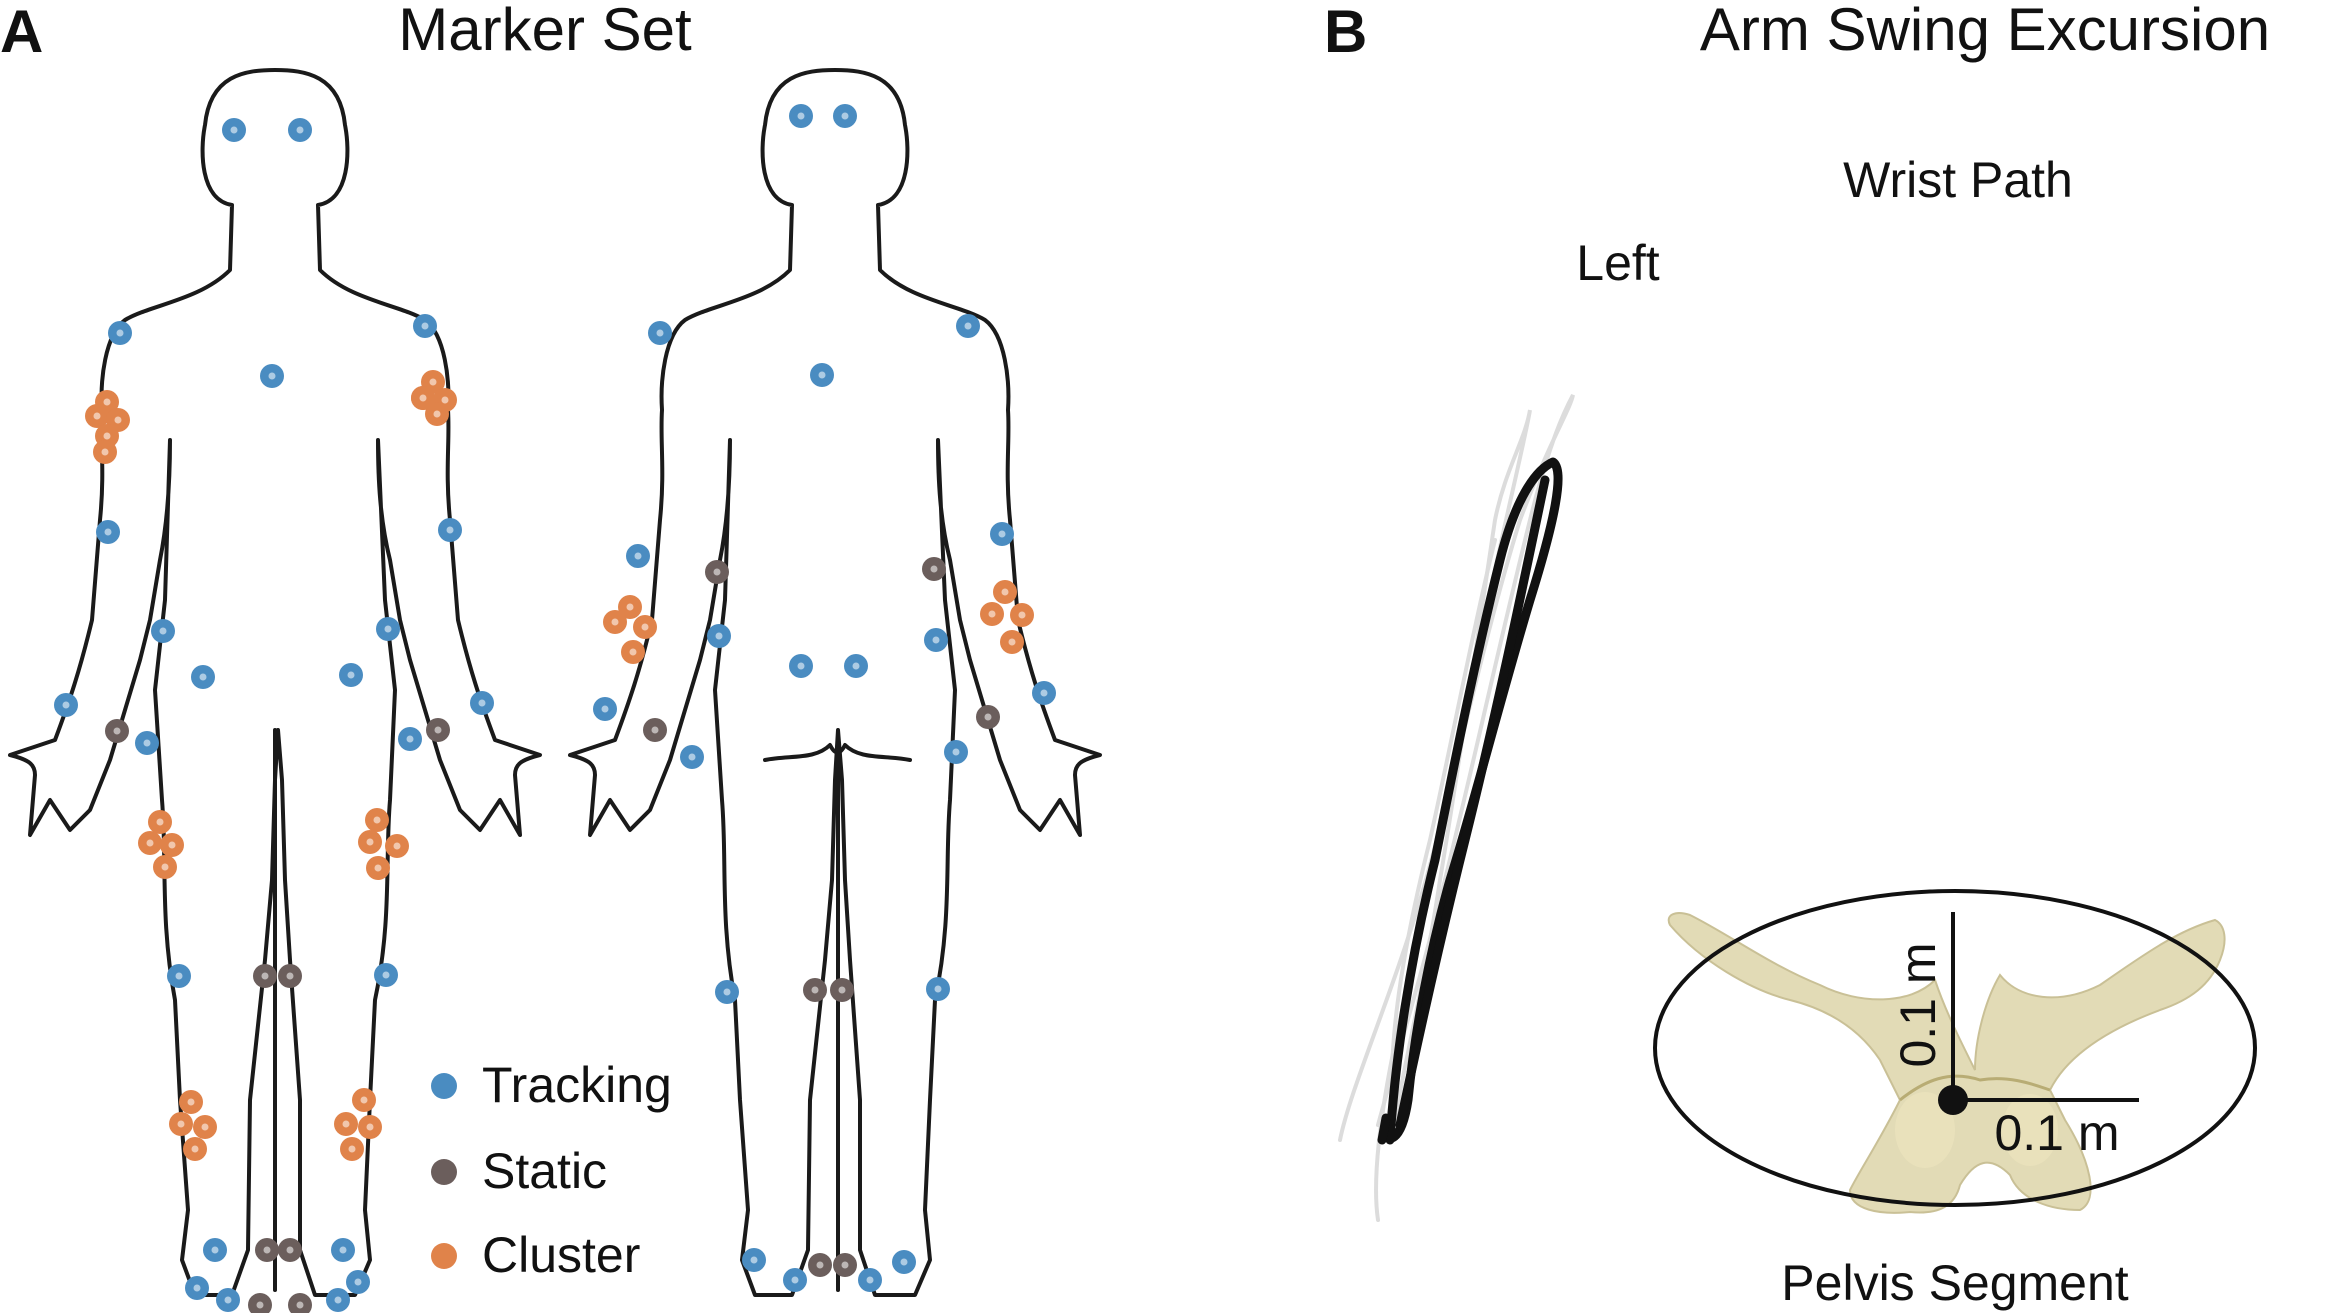  I want to click on excursion-ellipse, so click(1955, 1048).